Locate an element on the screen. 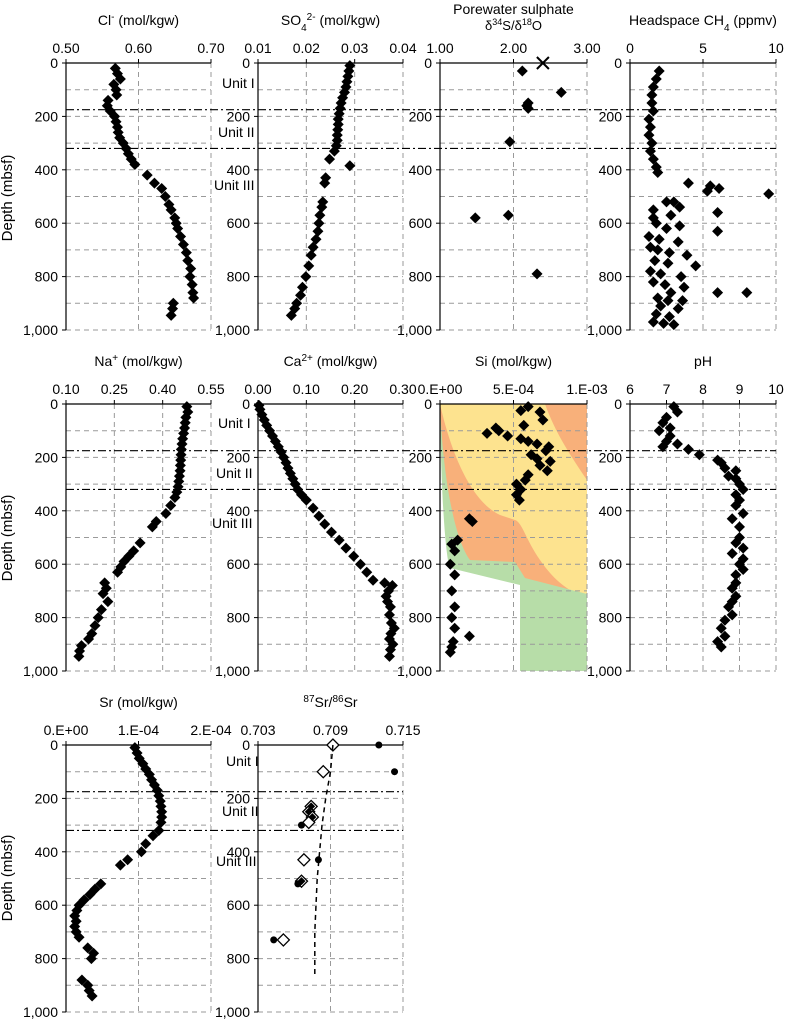  sr-trend-line is located at coordinates (324, 861).